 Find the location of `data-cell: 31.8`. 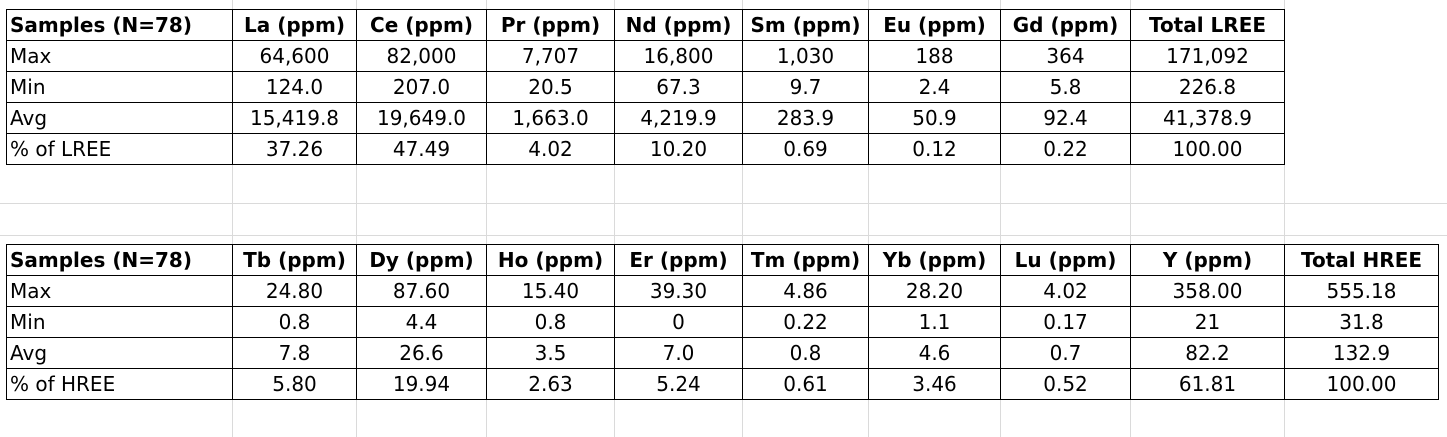

data-cell: 31.8 is located at coordinates (1361, 322).